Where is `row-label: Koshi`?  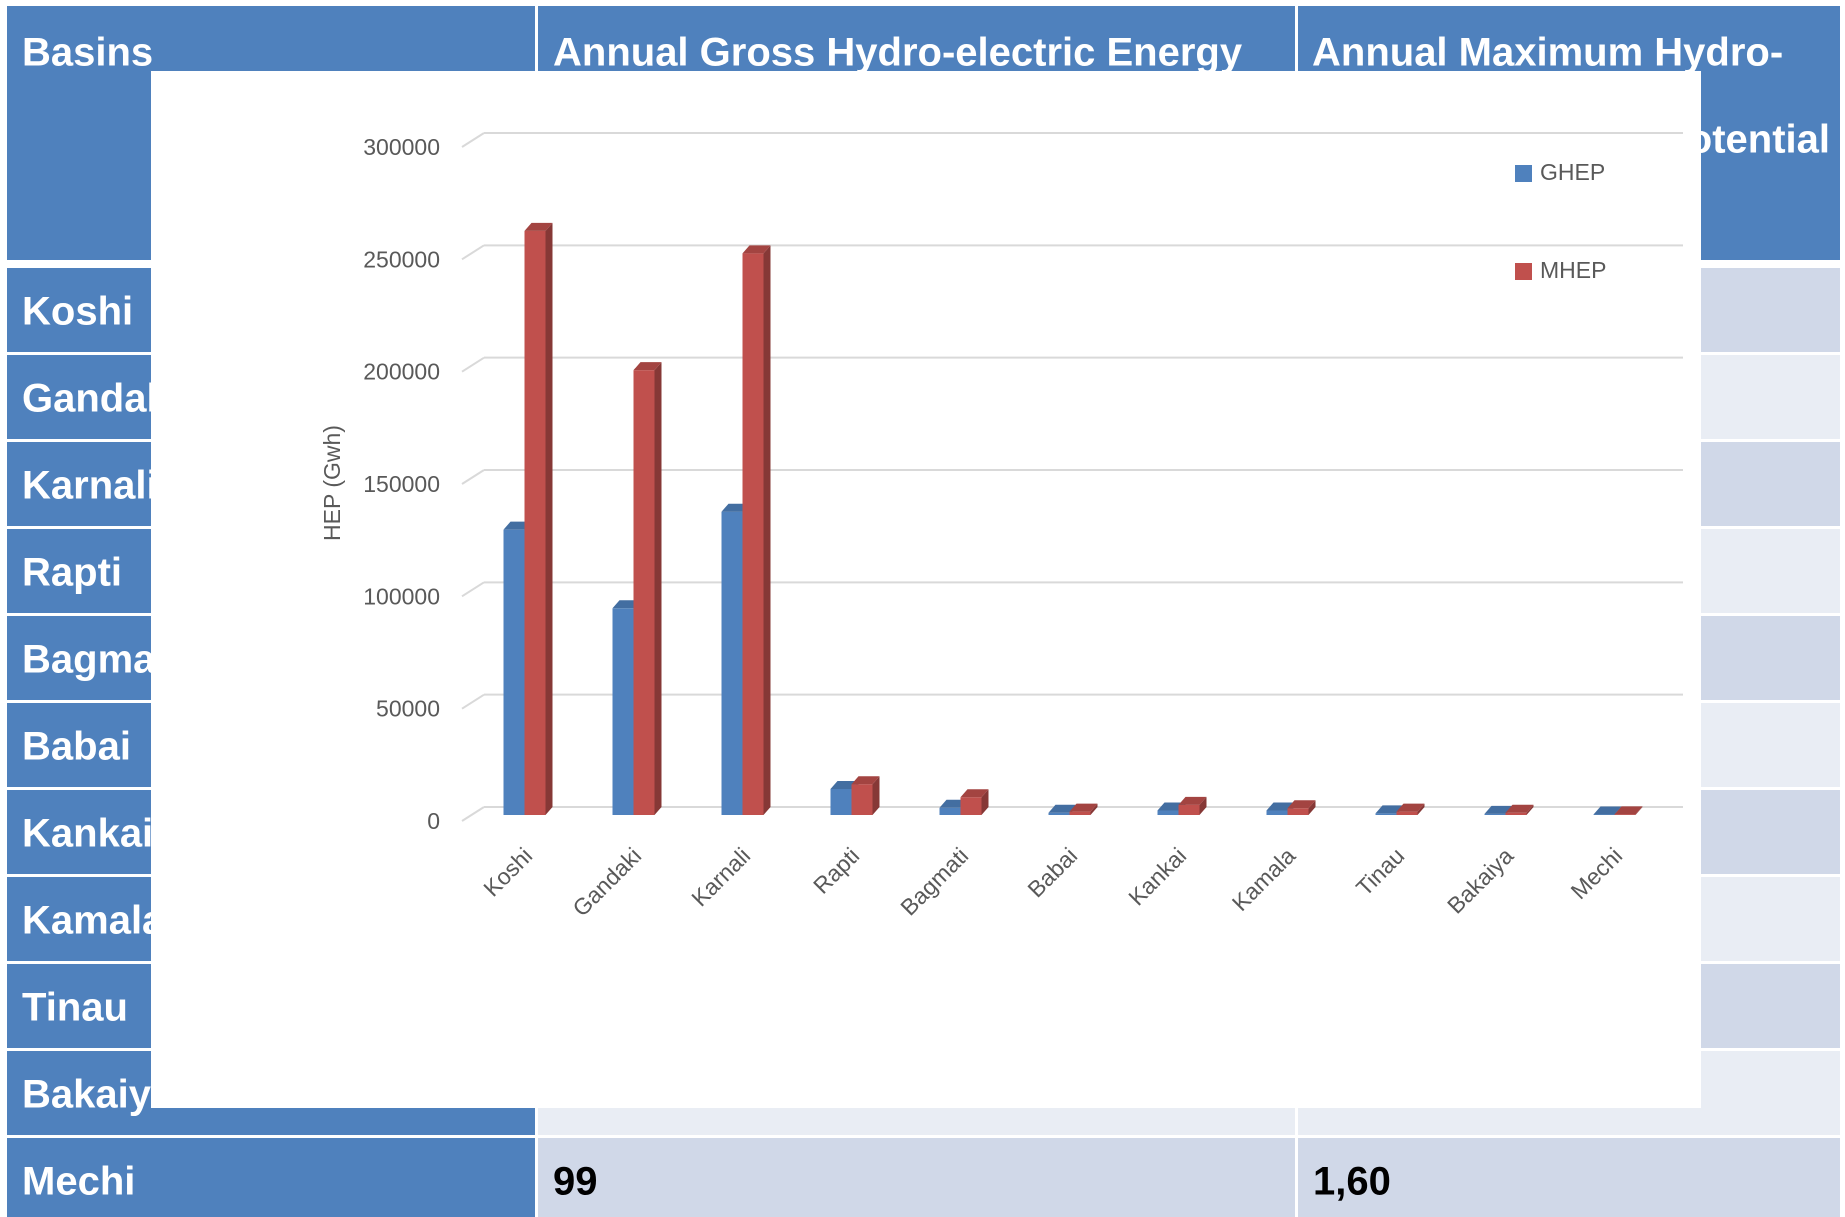 row-label: Koshi is located at coordinates (77, 312).